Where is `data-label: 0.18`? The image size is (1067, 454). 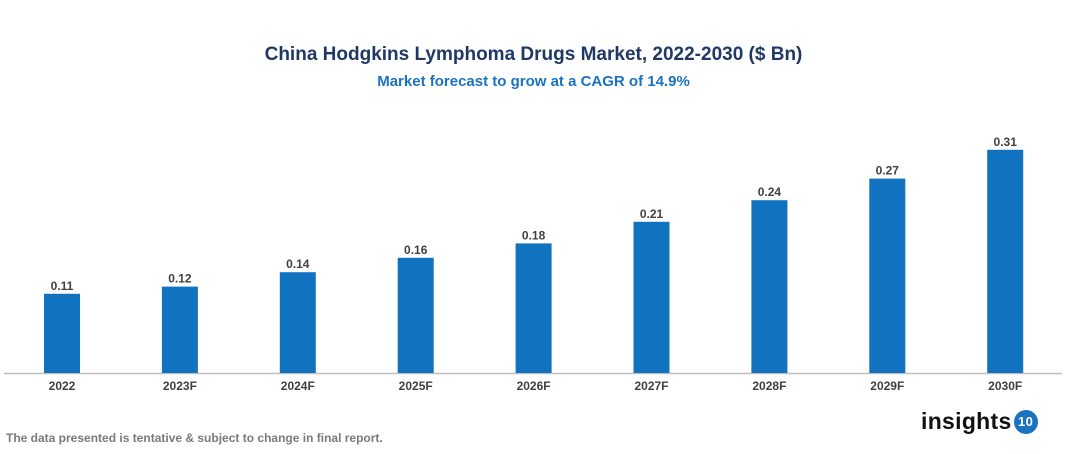 data-label: 0.18 is located at coordinates (534, 235).